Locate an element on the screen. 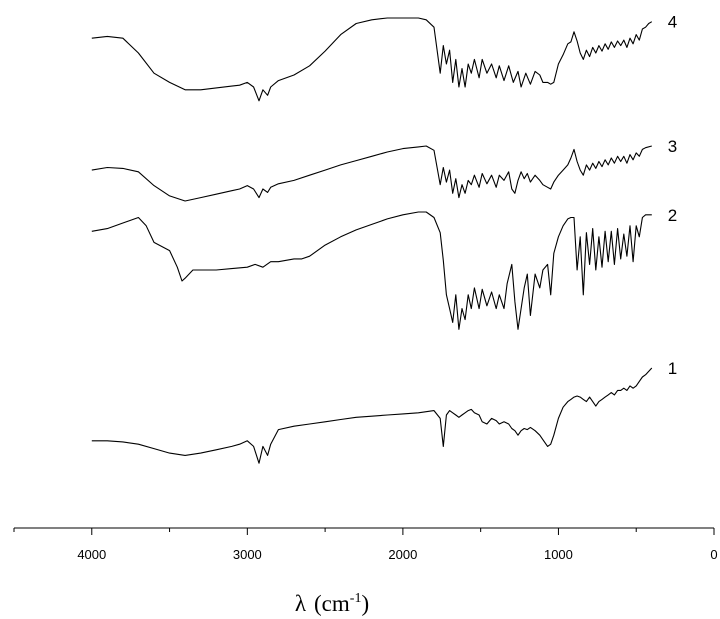 This screenshot has width=720, height=619. x-tick-label: 2000 is located at coordinates (402, 554).